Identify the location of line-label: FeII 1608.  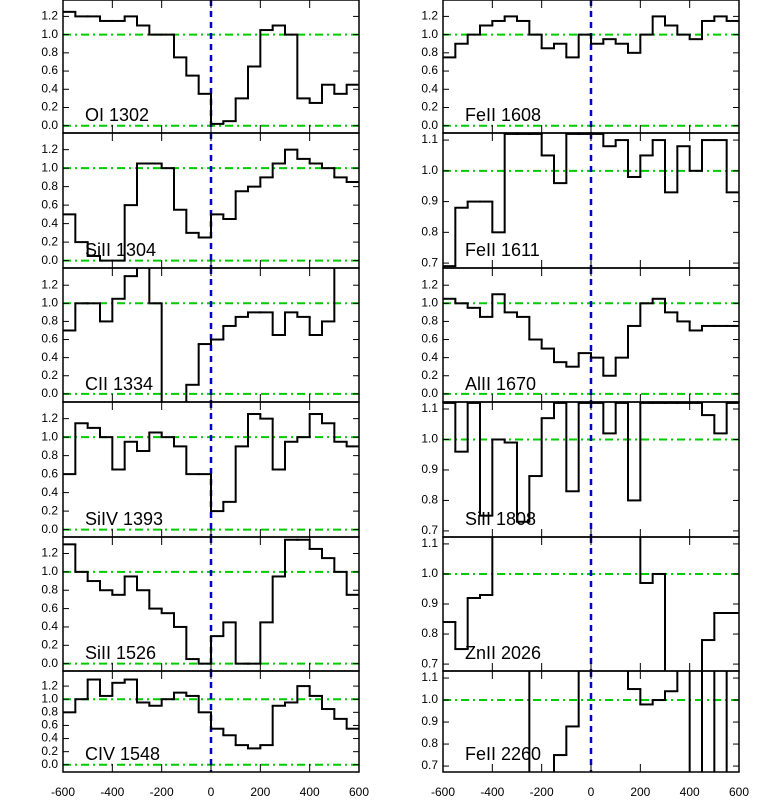
(503, 115).